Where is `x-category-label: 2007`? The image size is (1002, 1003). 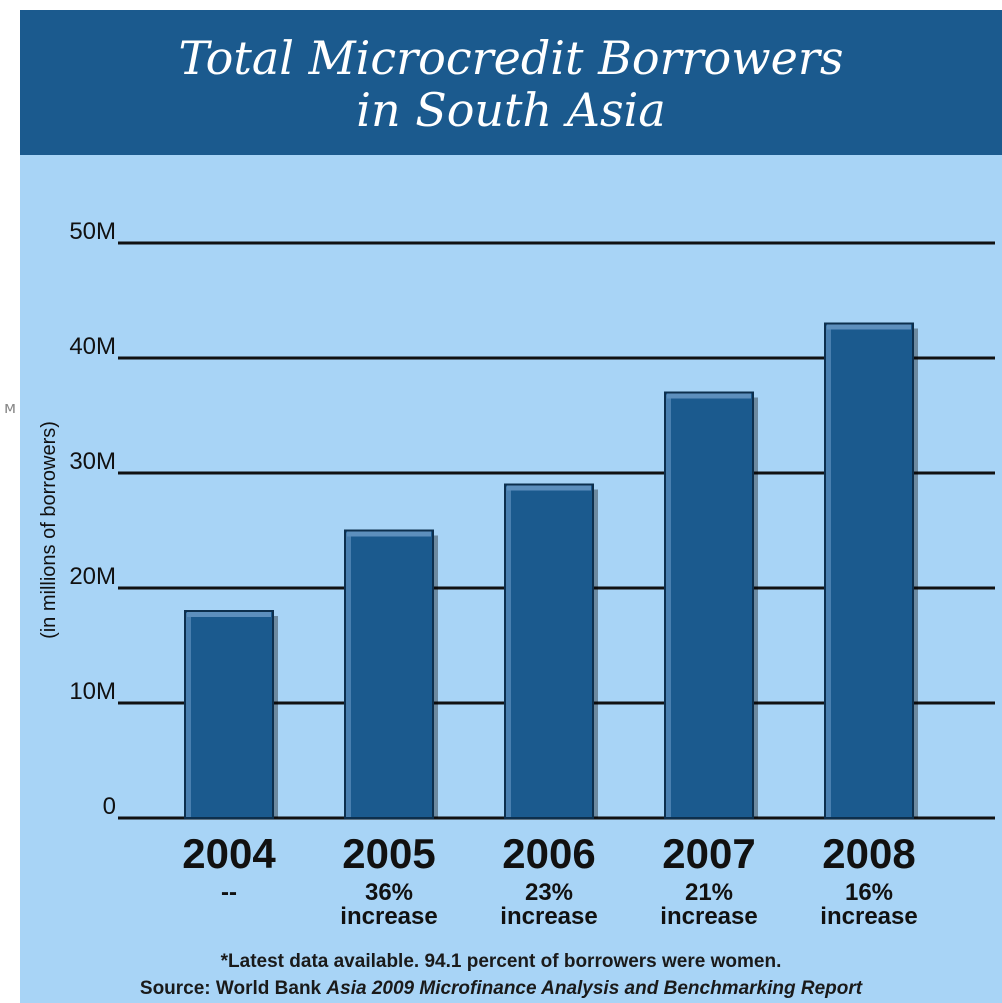
x-category-label: 2007 is located at coordinates (708, 853).